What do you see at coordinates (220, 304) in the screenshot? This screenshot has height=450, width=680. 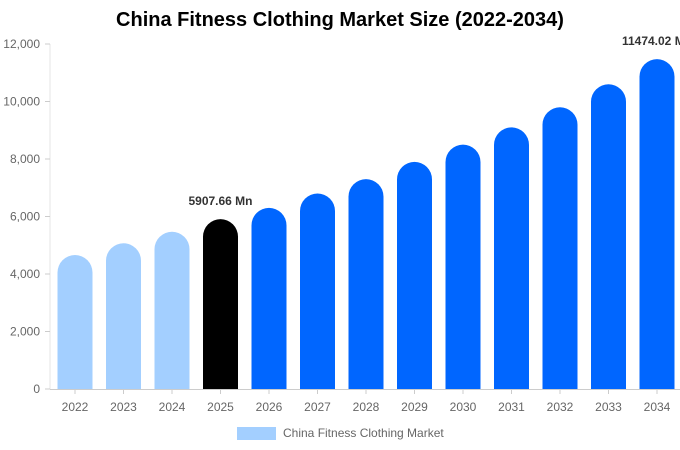 I see `bar-2025` at bounding box center [220, 304].